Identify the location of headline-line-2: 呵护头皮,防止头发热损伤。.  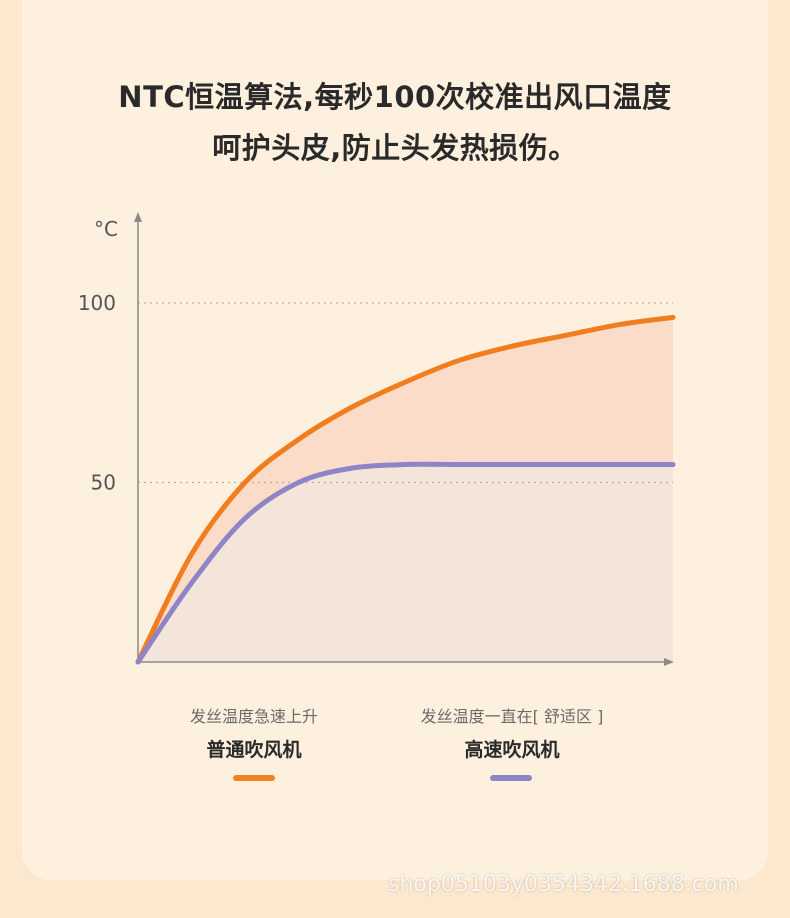
(395, 148).